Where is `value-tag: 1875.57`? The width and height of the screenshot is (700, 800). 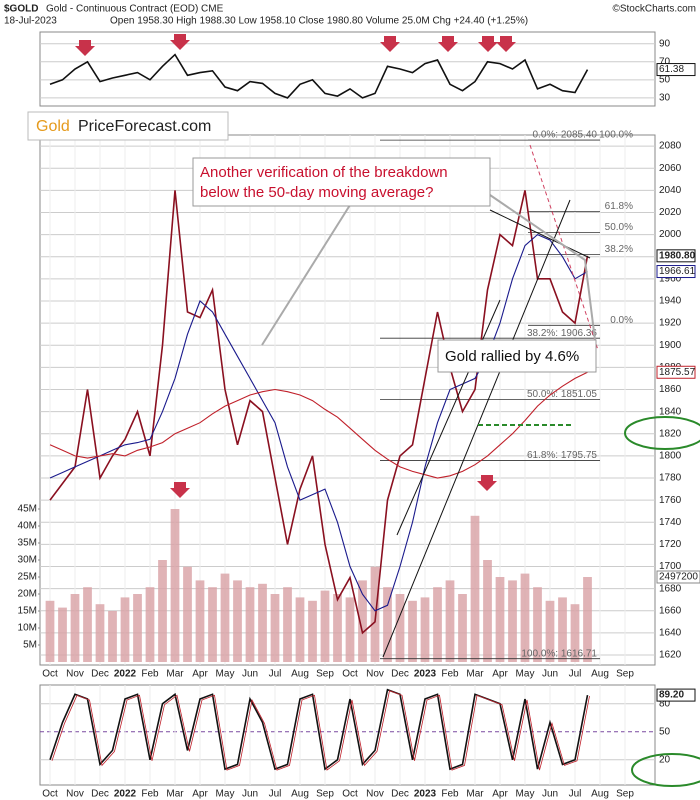
value-tag: 1875.57 is located at coordinates (677, 372).